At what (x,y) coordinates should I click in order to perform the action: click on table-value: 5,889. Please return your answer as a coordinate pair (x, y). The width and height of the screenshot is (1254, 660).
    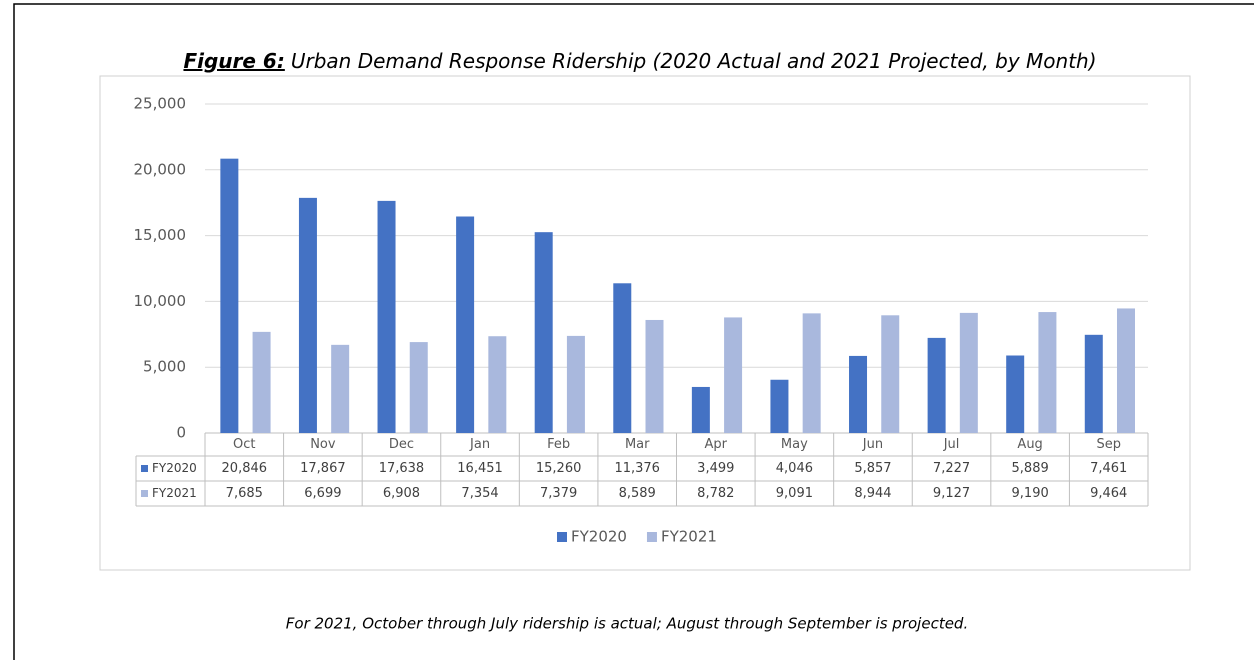
    Looking at the image, I should click on (1030, 468).